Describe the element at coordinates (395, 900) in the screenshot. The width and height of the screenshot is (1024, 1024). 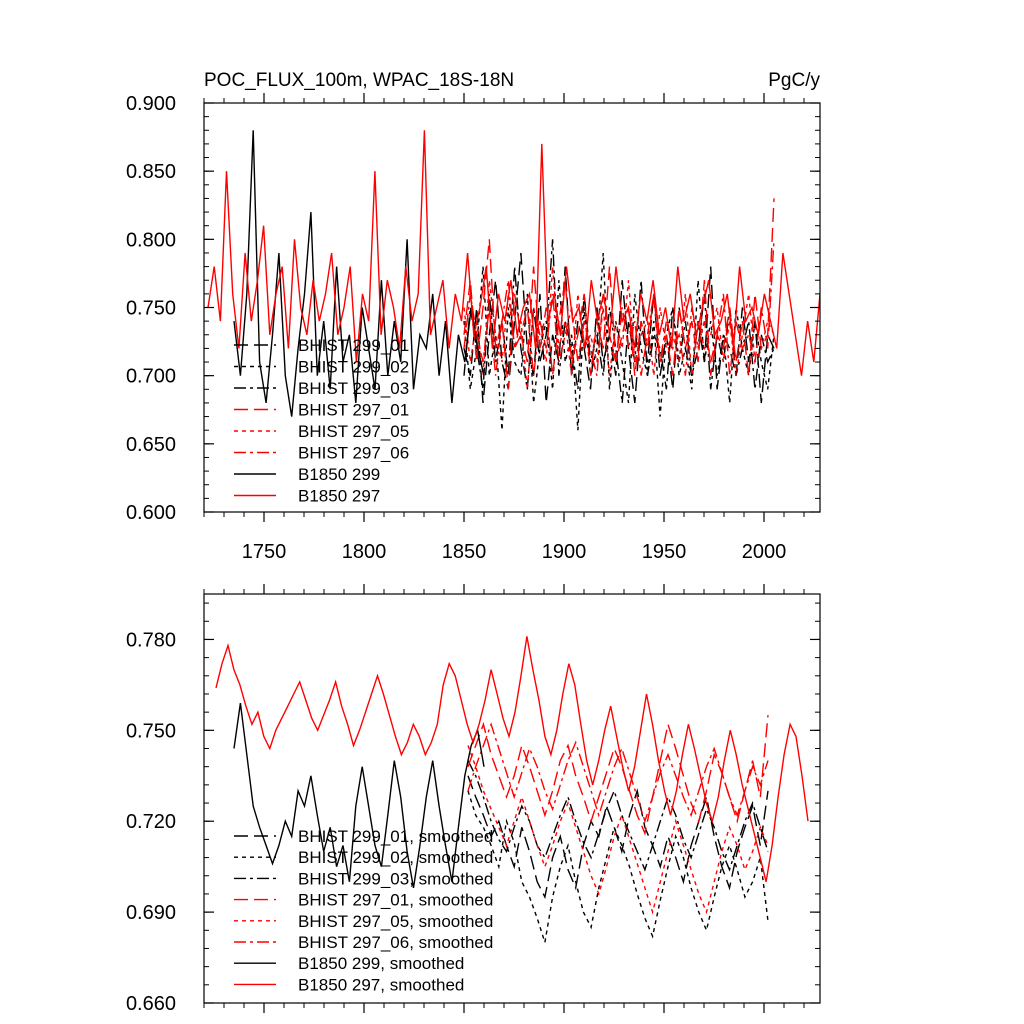
I see `legend-label: BHIST 297_01, smoothed` at that location.